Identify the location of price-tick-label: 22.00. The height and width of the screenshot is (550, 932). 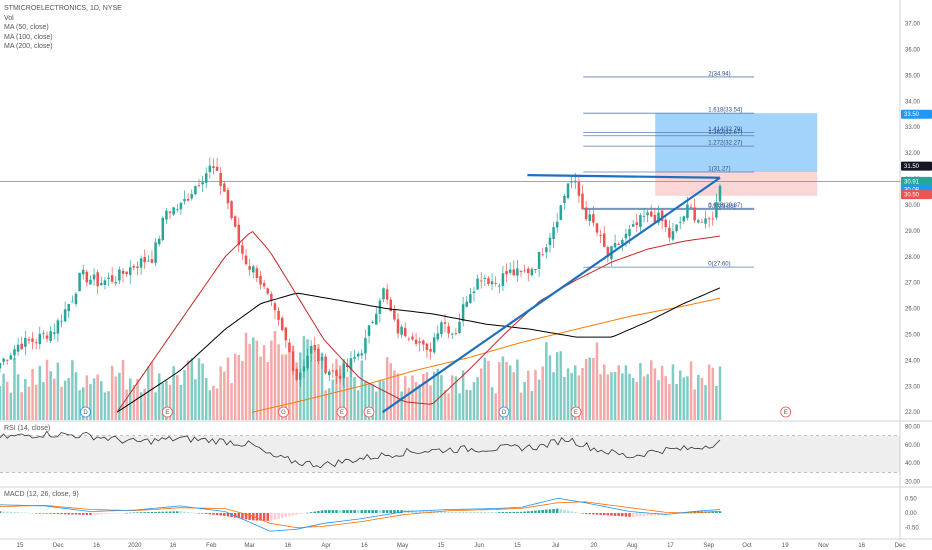
(913, 413).